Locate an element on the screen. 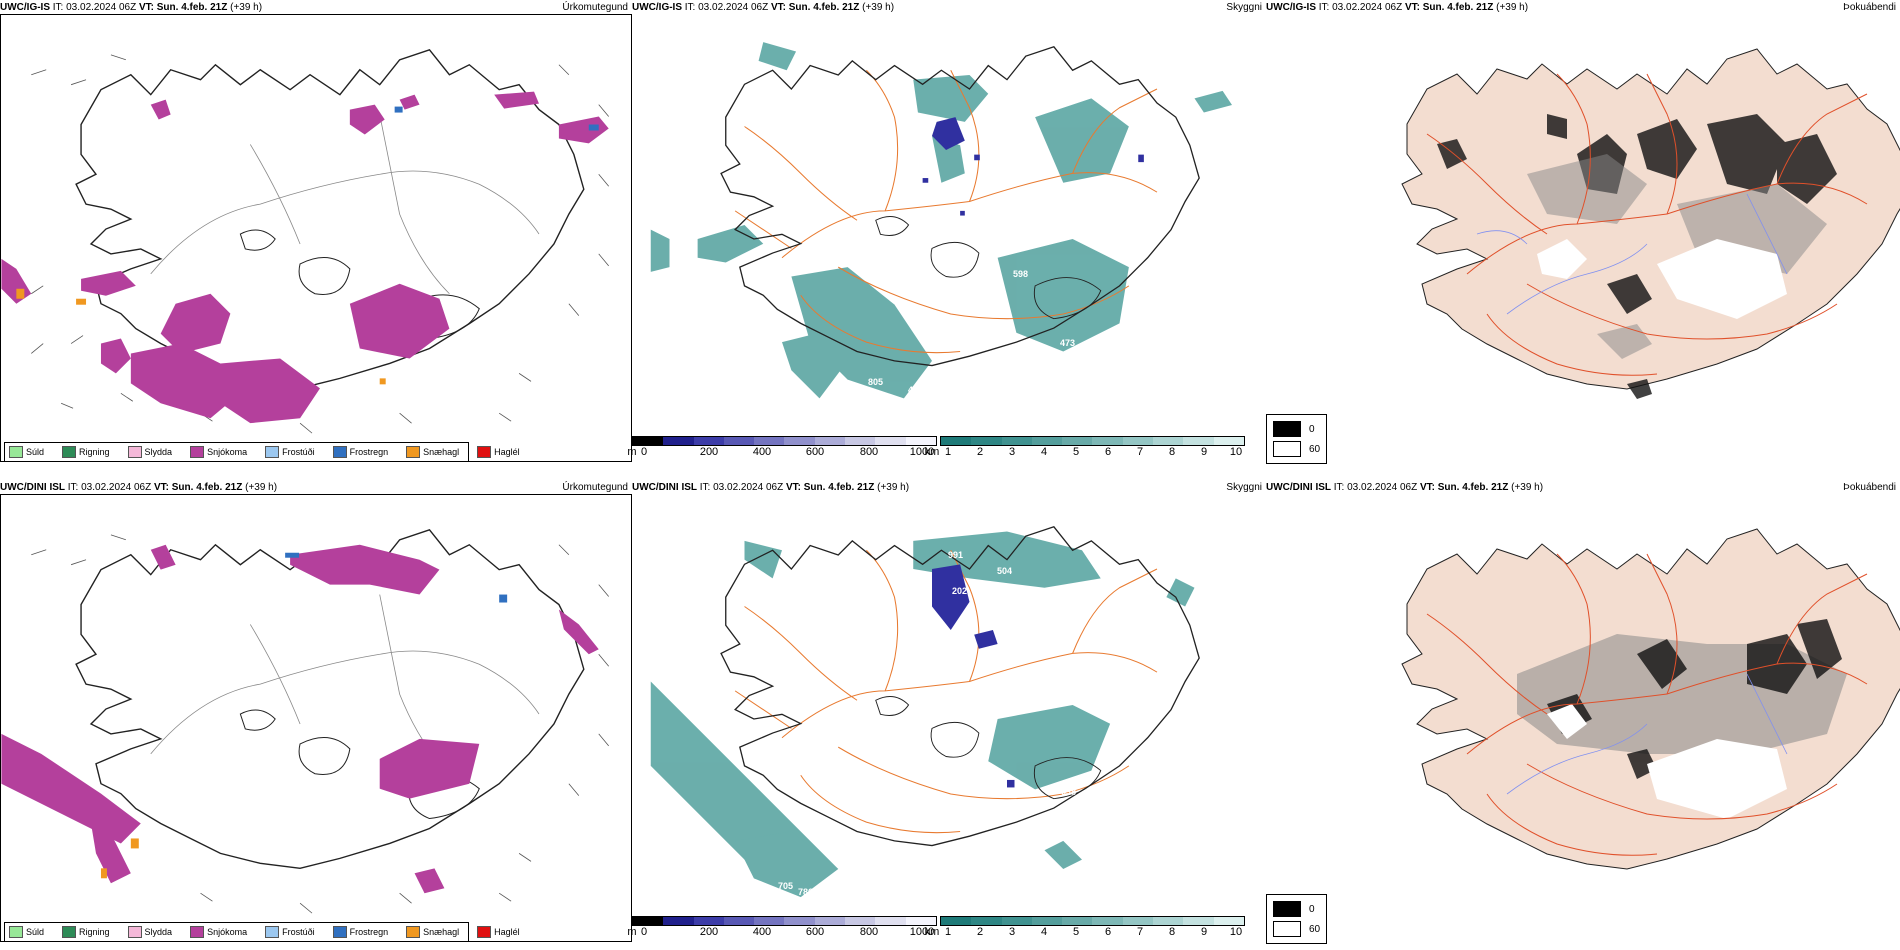  legend-label: 60 is located at coordinates (1315, 929).